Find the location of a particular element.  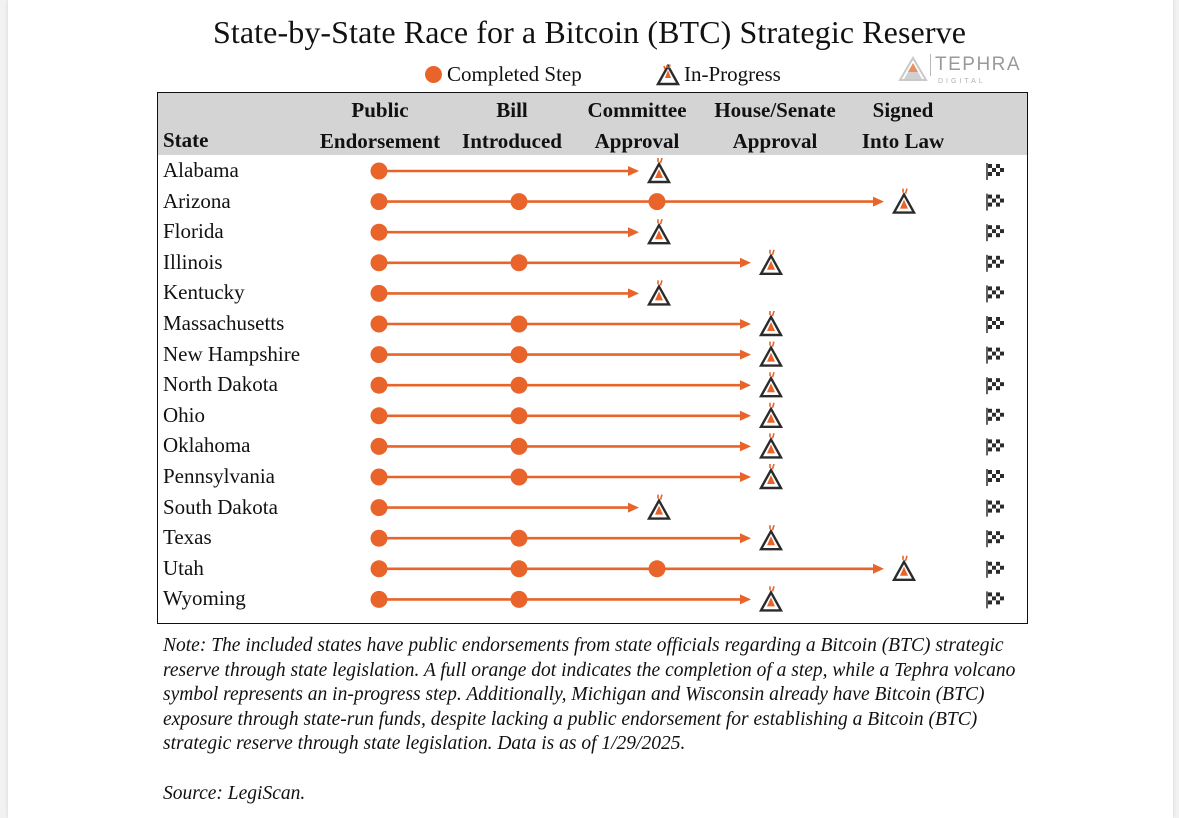

header-step-3: Committee Approval is located at coordinates (637, 126).